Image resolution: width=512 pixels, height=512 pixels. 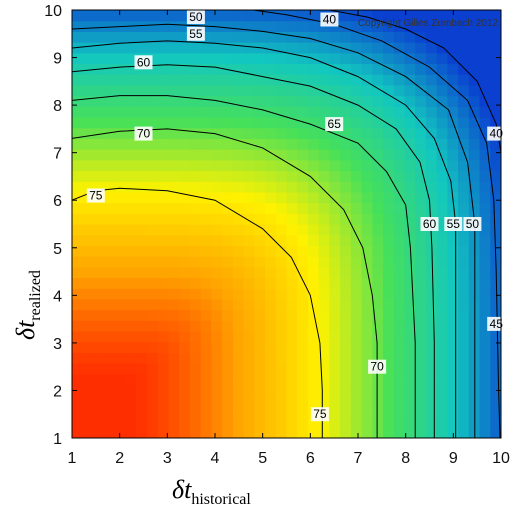 I want to click on x-tick-label: 6, so click(x=310, y=458).